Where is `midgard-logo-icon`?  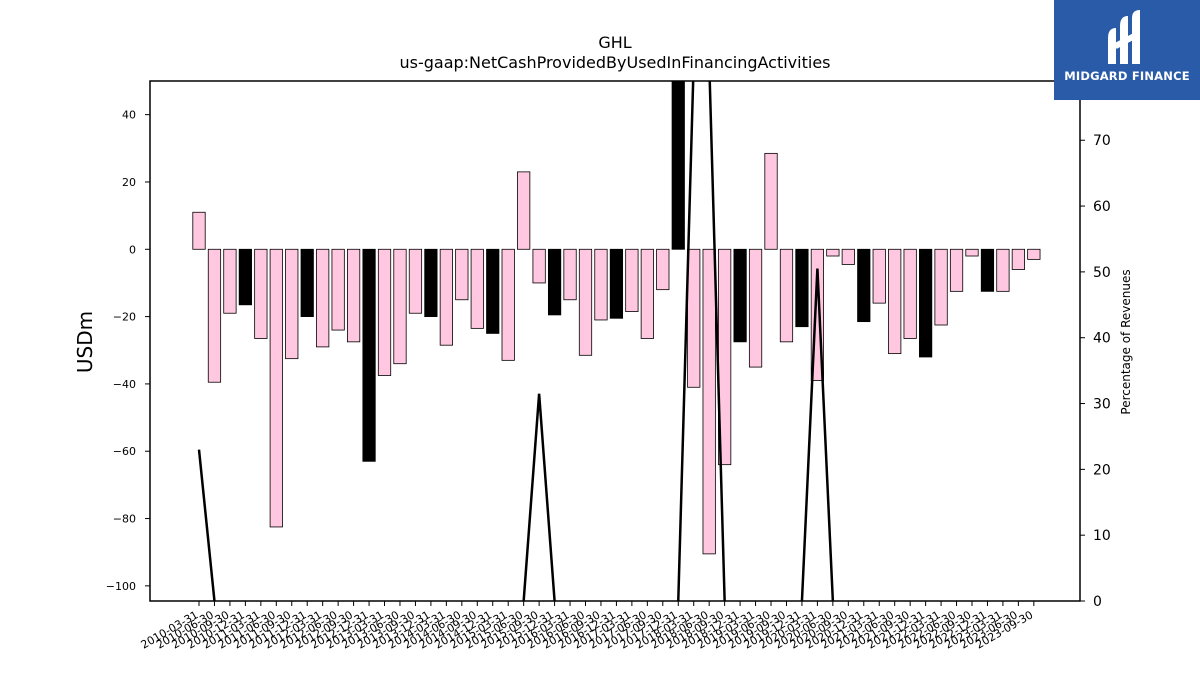
midgard-logo-icon is located at coordinates (1124, 37).